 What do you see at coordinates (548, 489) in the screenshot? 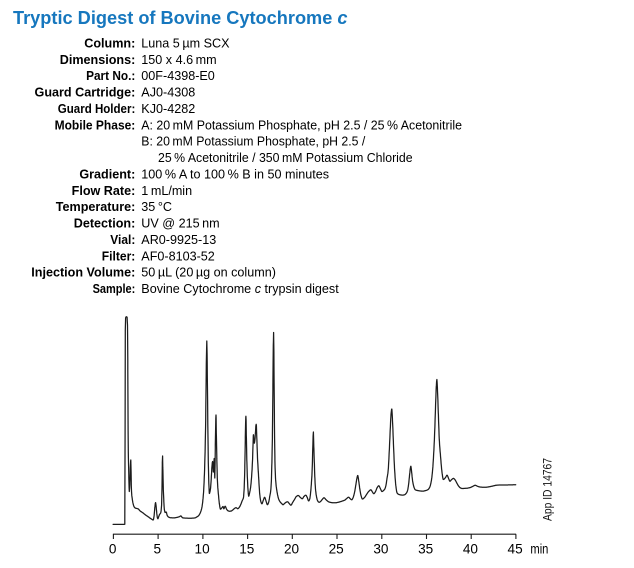
I see `svg-text: App ID 14767` at bounding box center [548, 489].